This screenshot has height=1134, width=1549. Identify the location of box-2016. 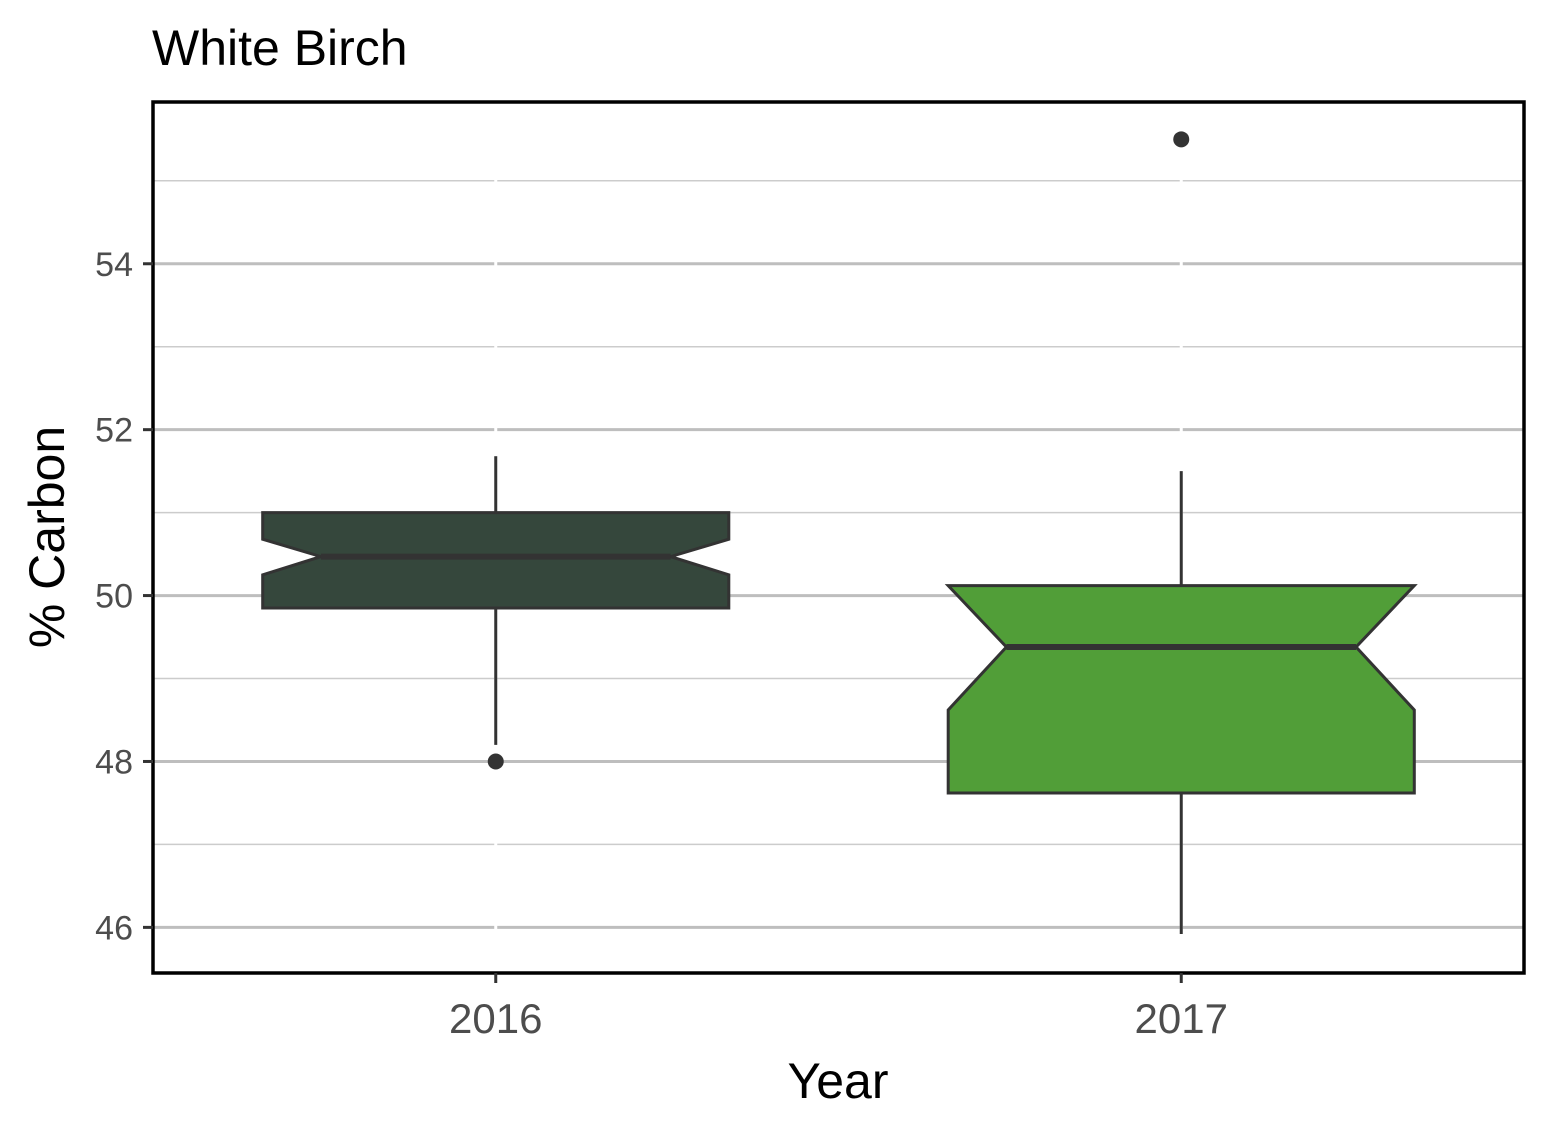
(496, 613).